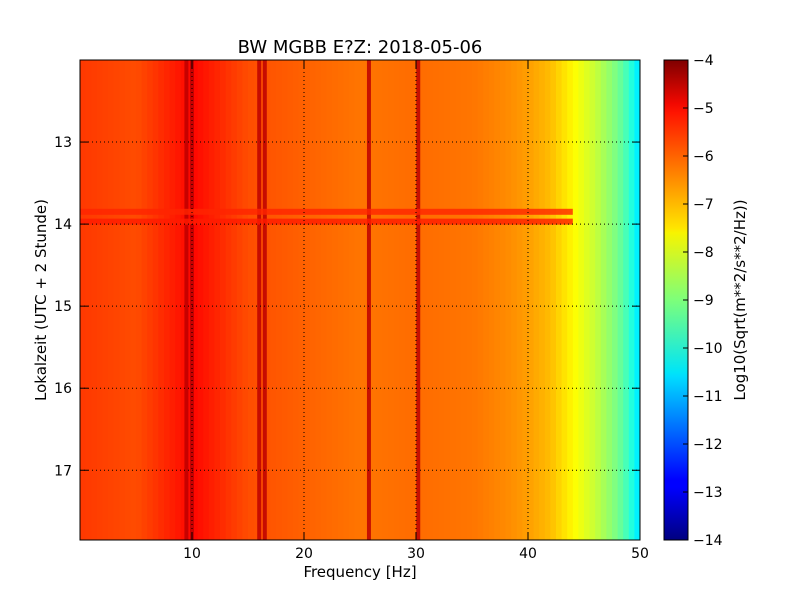 This screenshot has width=800, height=604. Describe the element at coordinates (703, 109) in the screenshot. I see `colorbar-tick-label: −5` at that location.